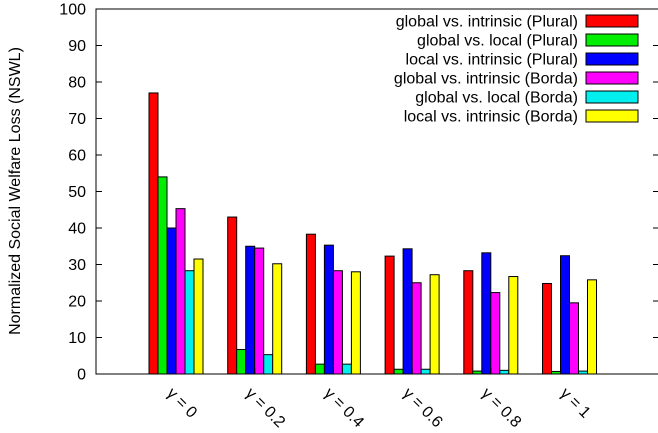 Image resolution: width=658 pixels, height=433 pixels. I want to click on legend-label: global vs. local (Borda), so click(496, 98).